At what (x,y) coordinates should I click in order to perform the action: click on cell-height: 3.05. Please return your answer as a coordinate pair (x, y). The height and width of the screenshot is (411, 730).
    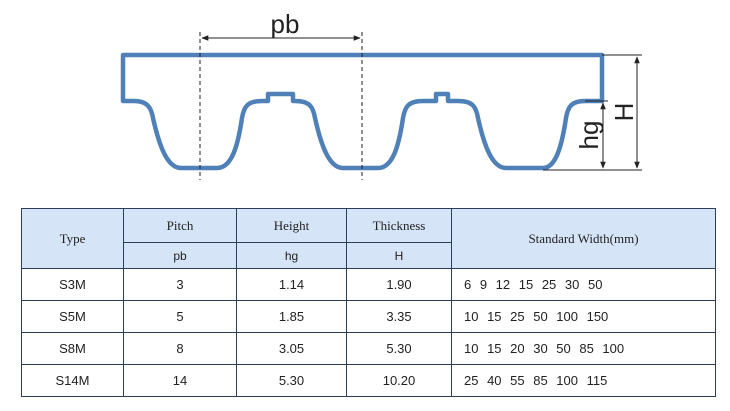
    Looking at the image, I should click on (291, 348).